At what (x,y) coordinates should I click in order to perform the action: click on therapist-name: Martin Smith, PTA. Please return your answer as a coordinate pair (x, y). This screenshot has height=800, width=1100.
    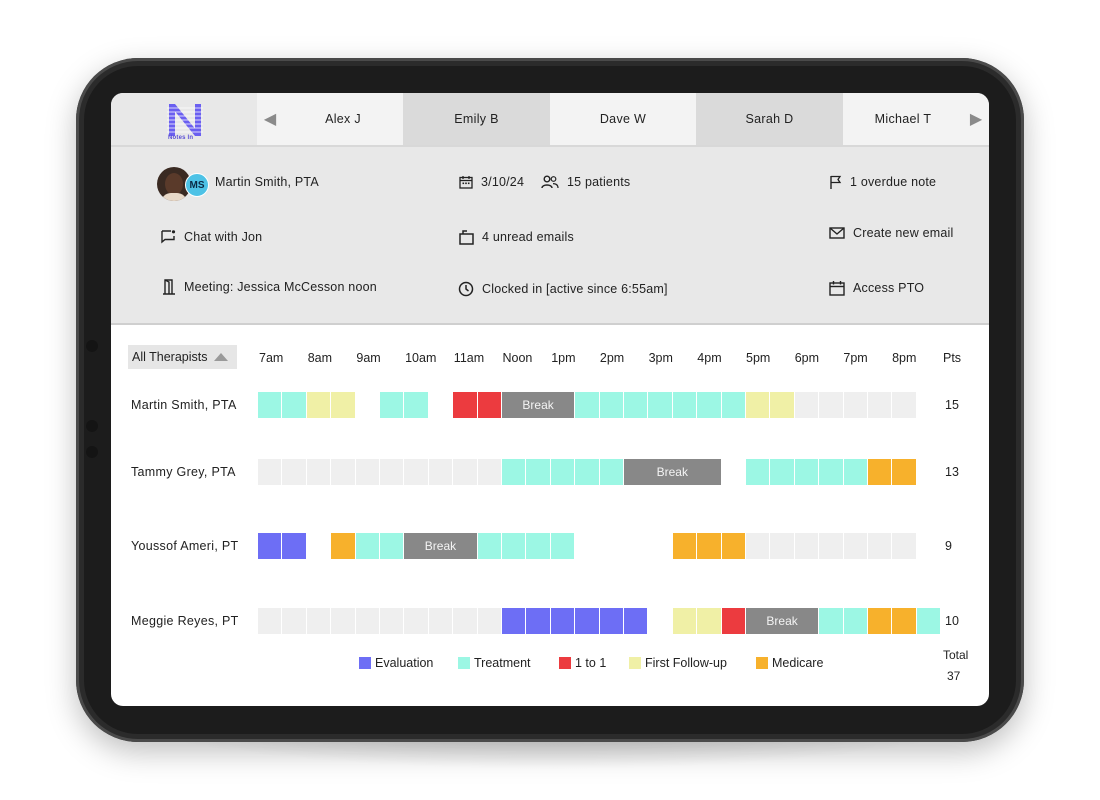
    Looking at the image, I should click on (184, 405).